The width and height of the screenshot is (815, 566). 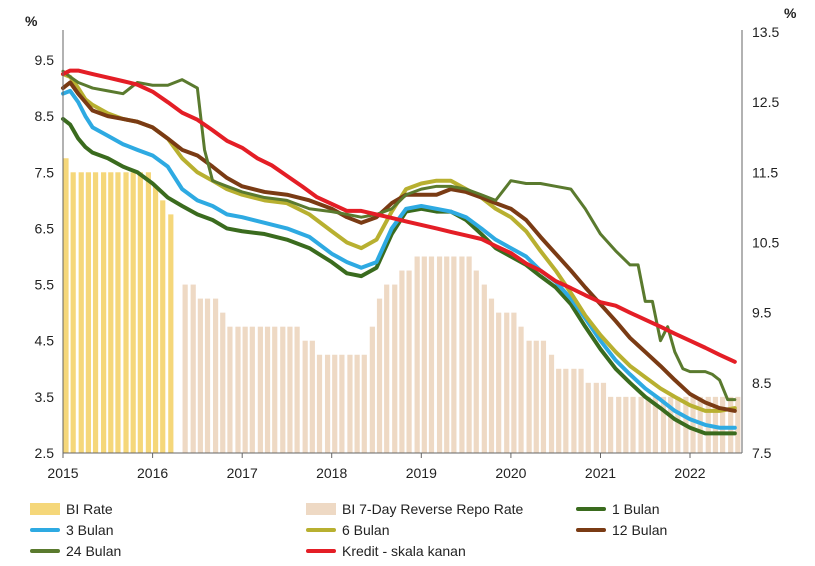 What do you see at coordinates (765, 102) in the screenshot?
I see `right-tick-label: 12.5` at bounding box center [765, 102].